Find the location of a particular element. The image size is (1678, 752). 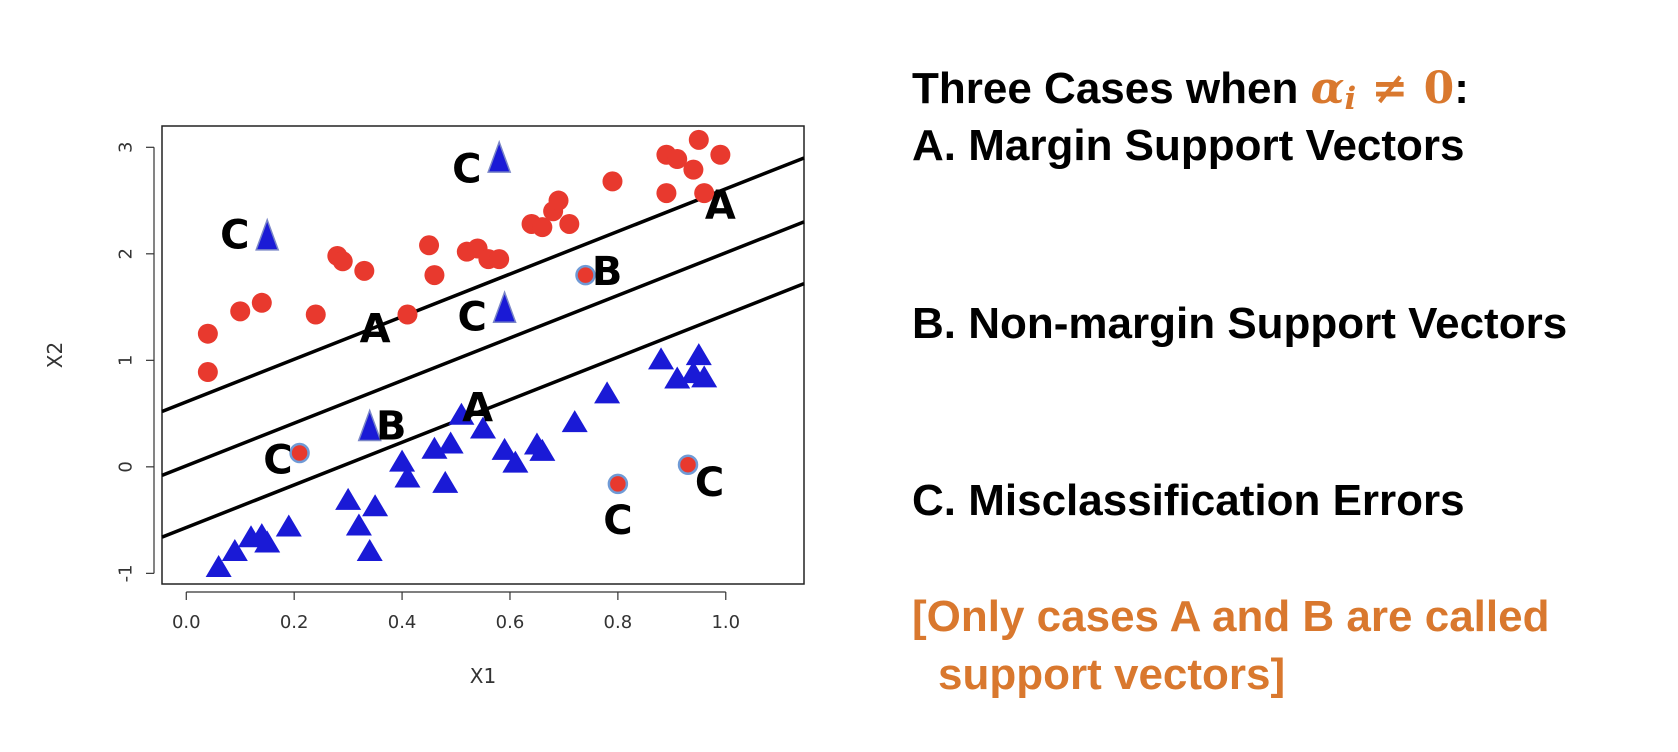

y-tick-label: 2 is located at coordinates (126, 253).